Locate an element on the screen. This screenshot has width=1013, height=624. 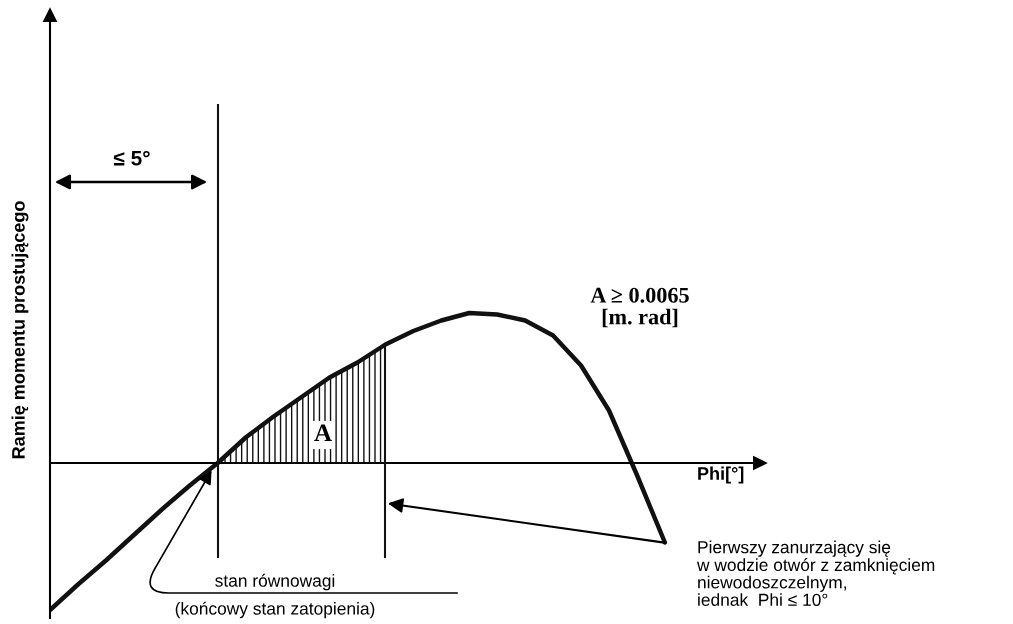
text: ≤ 5° is located at coordinates (131, 158).